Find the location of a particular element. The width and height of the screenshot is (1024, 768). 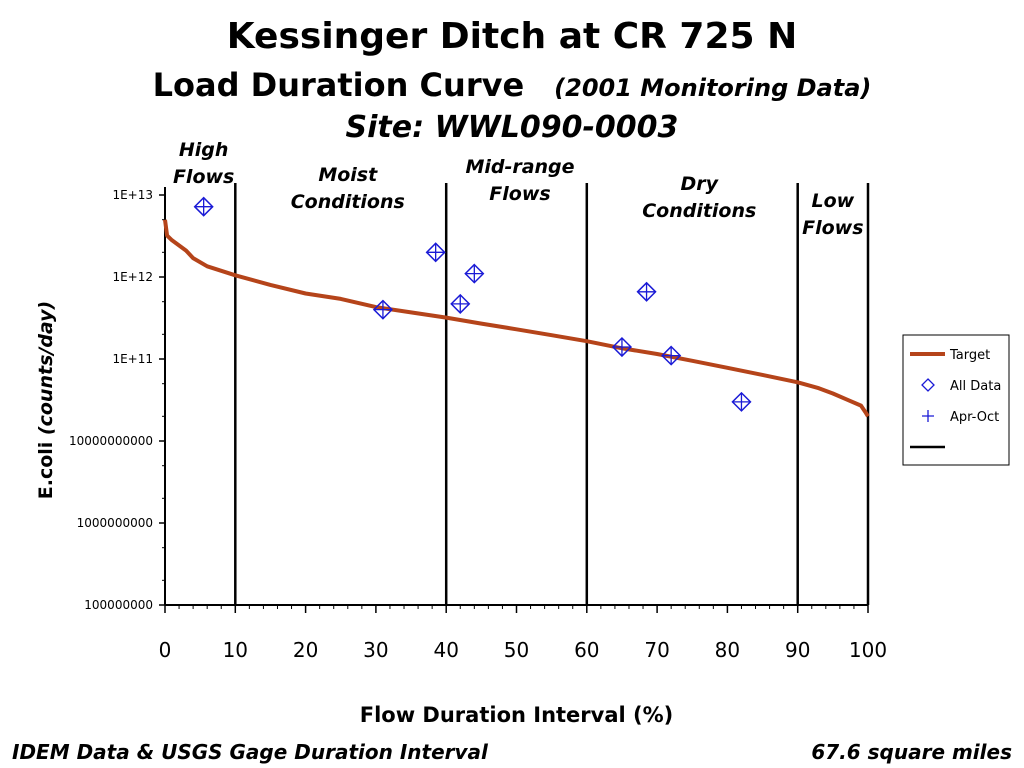

legend-label: Target is located at coordinates (969, 355).